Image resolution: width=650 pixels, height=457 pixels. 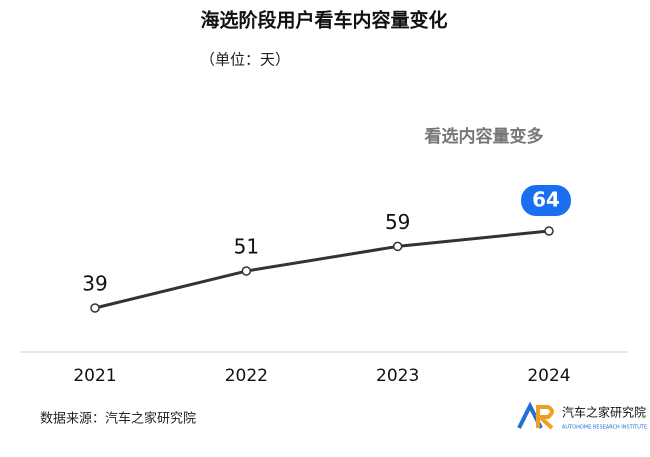 I want to click on x-tick-label: 2023, so click(x=397, y=376).